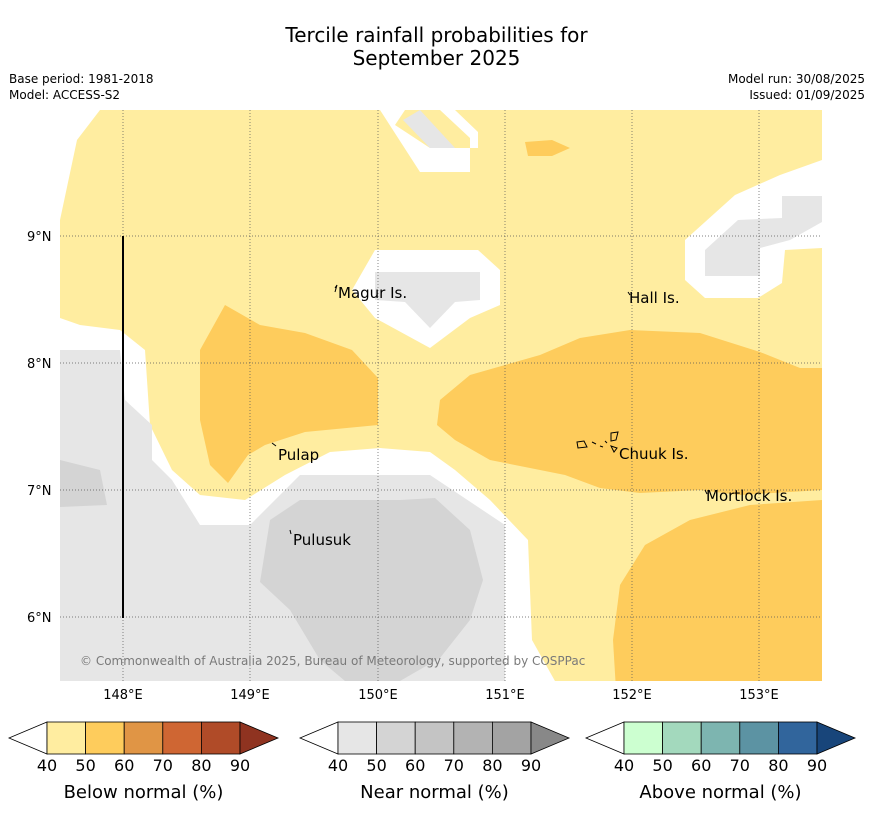 Image resolution: width=873 pixels, height=816 pixels. What do you see at coordinates (706, 492) in the screenshot?
I see `mortlock-island-shape` at bounding box center [706, 492].